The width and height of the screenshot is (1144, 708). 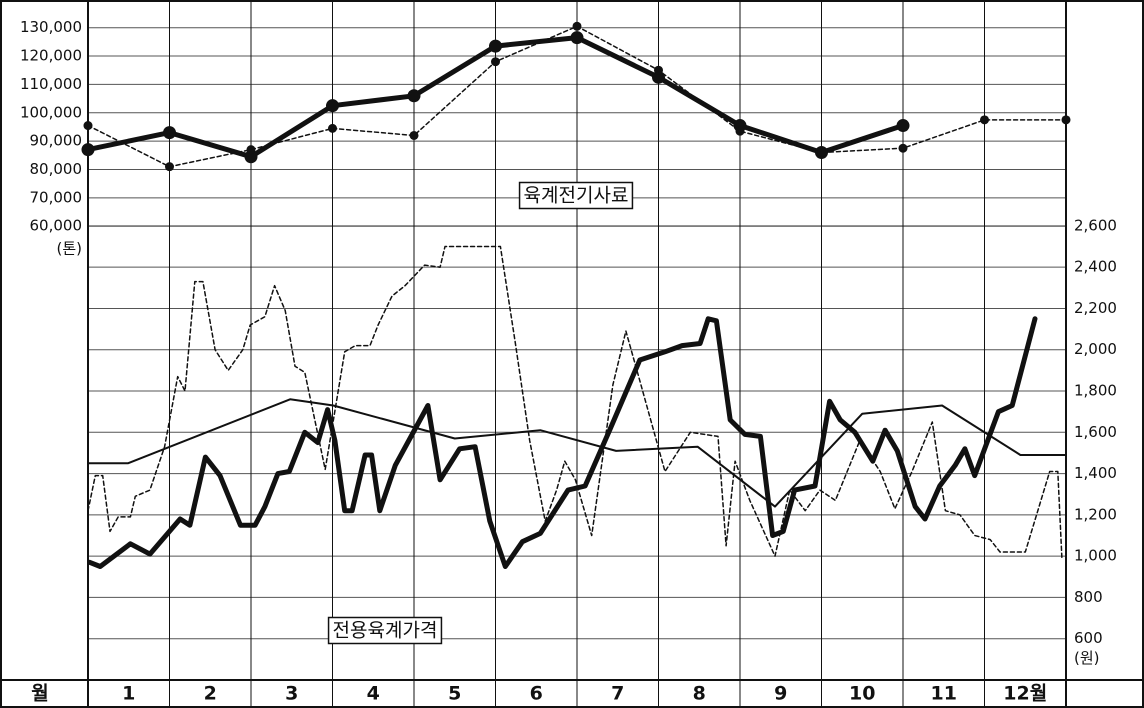 I want to click on y2-tick-label: 1,200, so click(x=1095, y=514).